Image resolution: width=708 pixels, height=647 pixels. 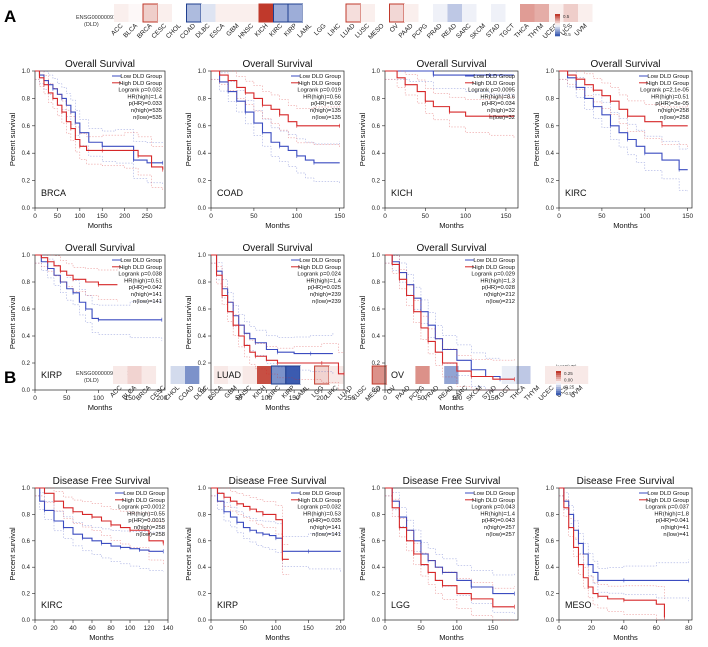 What do you see at coordinates (483, 13) in the screenshot?
I see `heatmap-a-cell-skcm` at bounding box center [483, 13].